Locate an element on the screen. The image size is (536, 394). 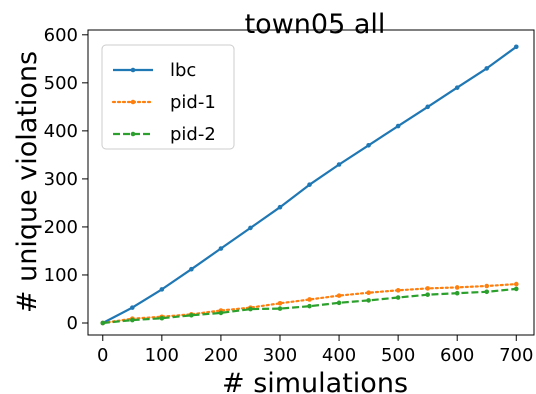
x-tick-label: 600 is located at coordinates (457, 355).